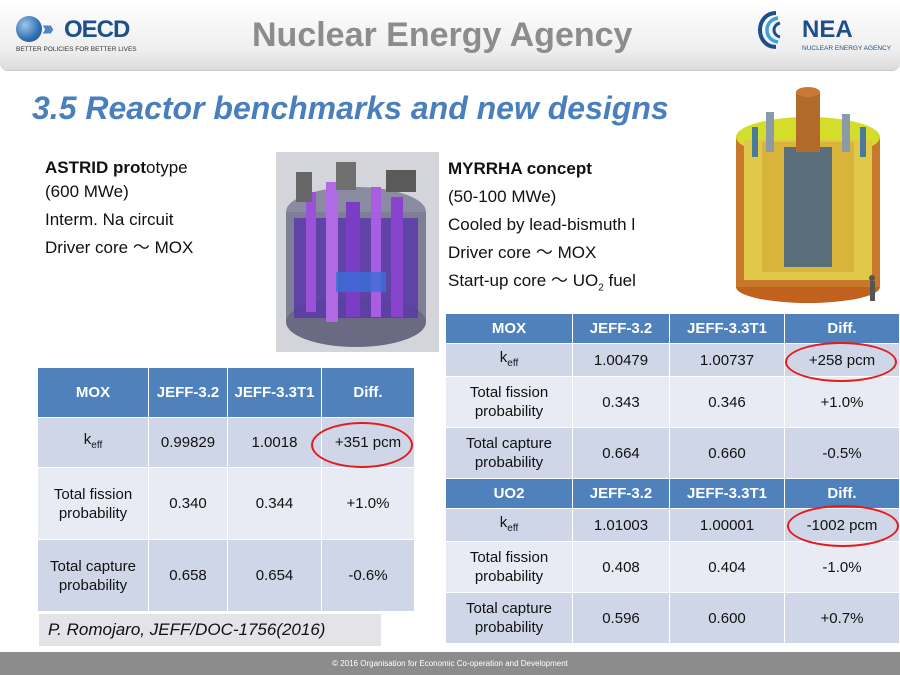 The image size is (900, 675). Describe the element at coordinates (509, 493) in the screenshot. I see `table-header-cell: UO2` at that location.